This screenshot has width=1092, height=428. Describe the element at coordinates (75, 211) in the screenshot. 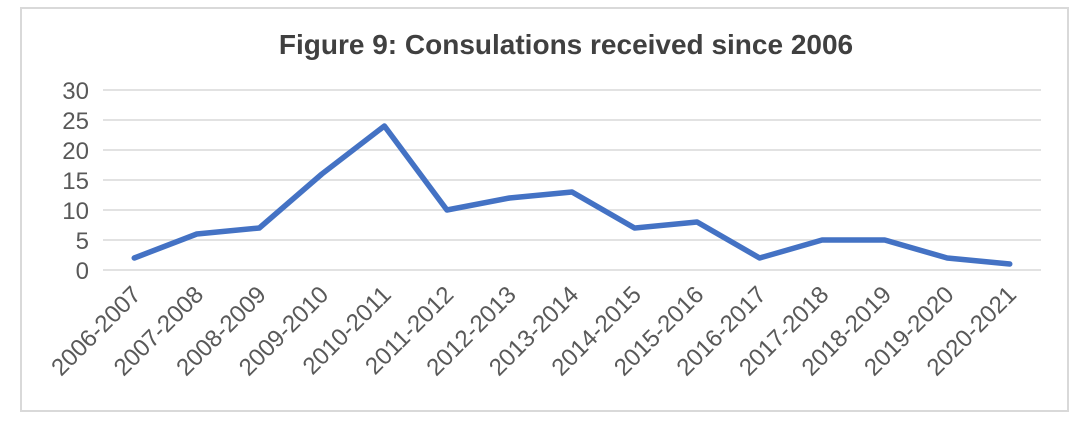

I see `y-tick-label: 10` at that location.